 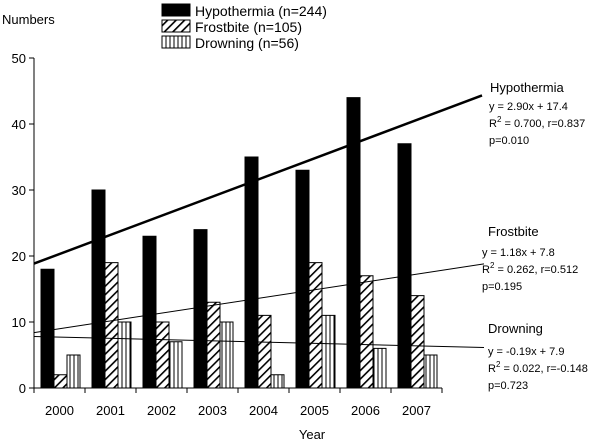 What do you see at coordinates (59, 410) in the screenshot?
I see `x-tick-label: 2000` at bounding box center [59, 410].